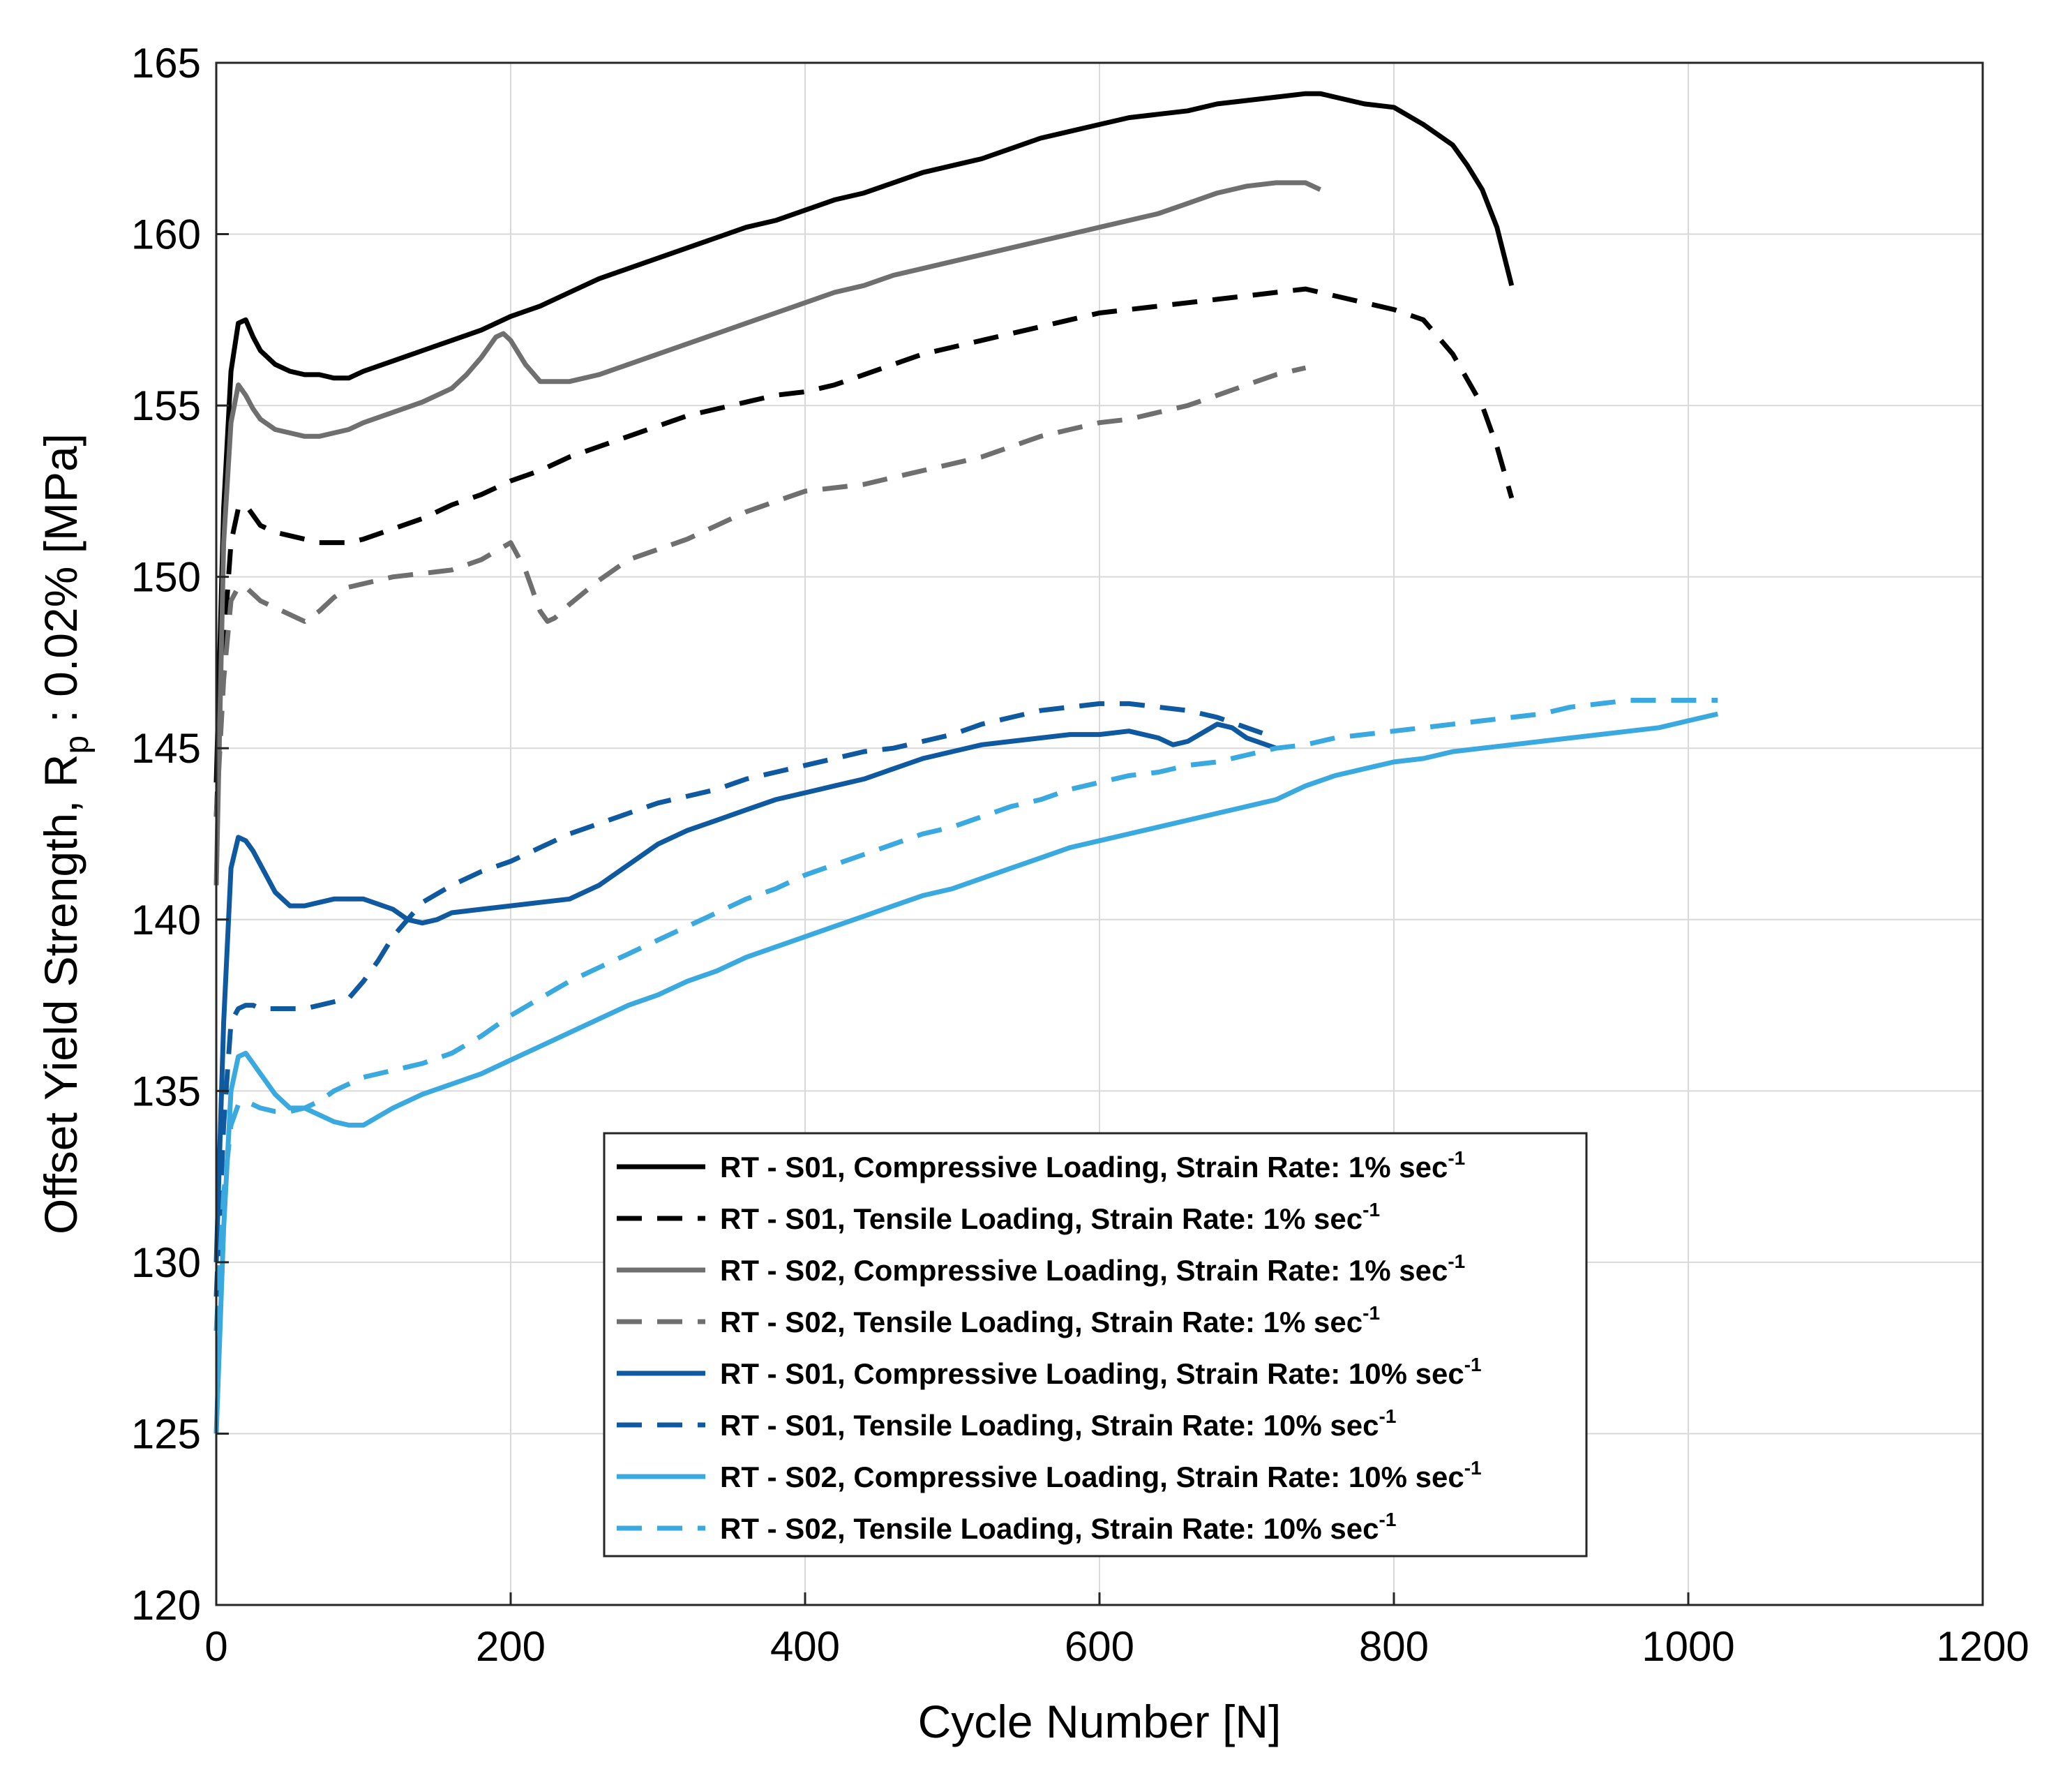  What do you see at coordinates (1982, 1647) in the screenshot?
I see `x-tick-label: 1200` at bounding box center [1982, 1647].